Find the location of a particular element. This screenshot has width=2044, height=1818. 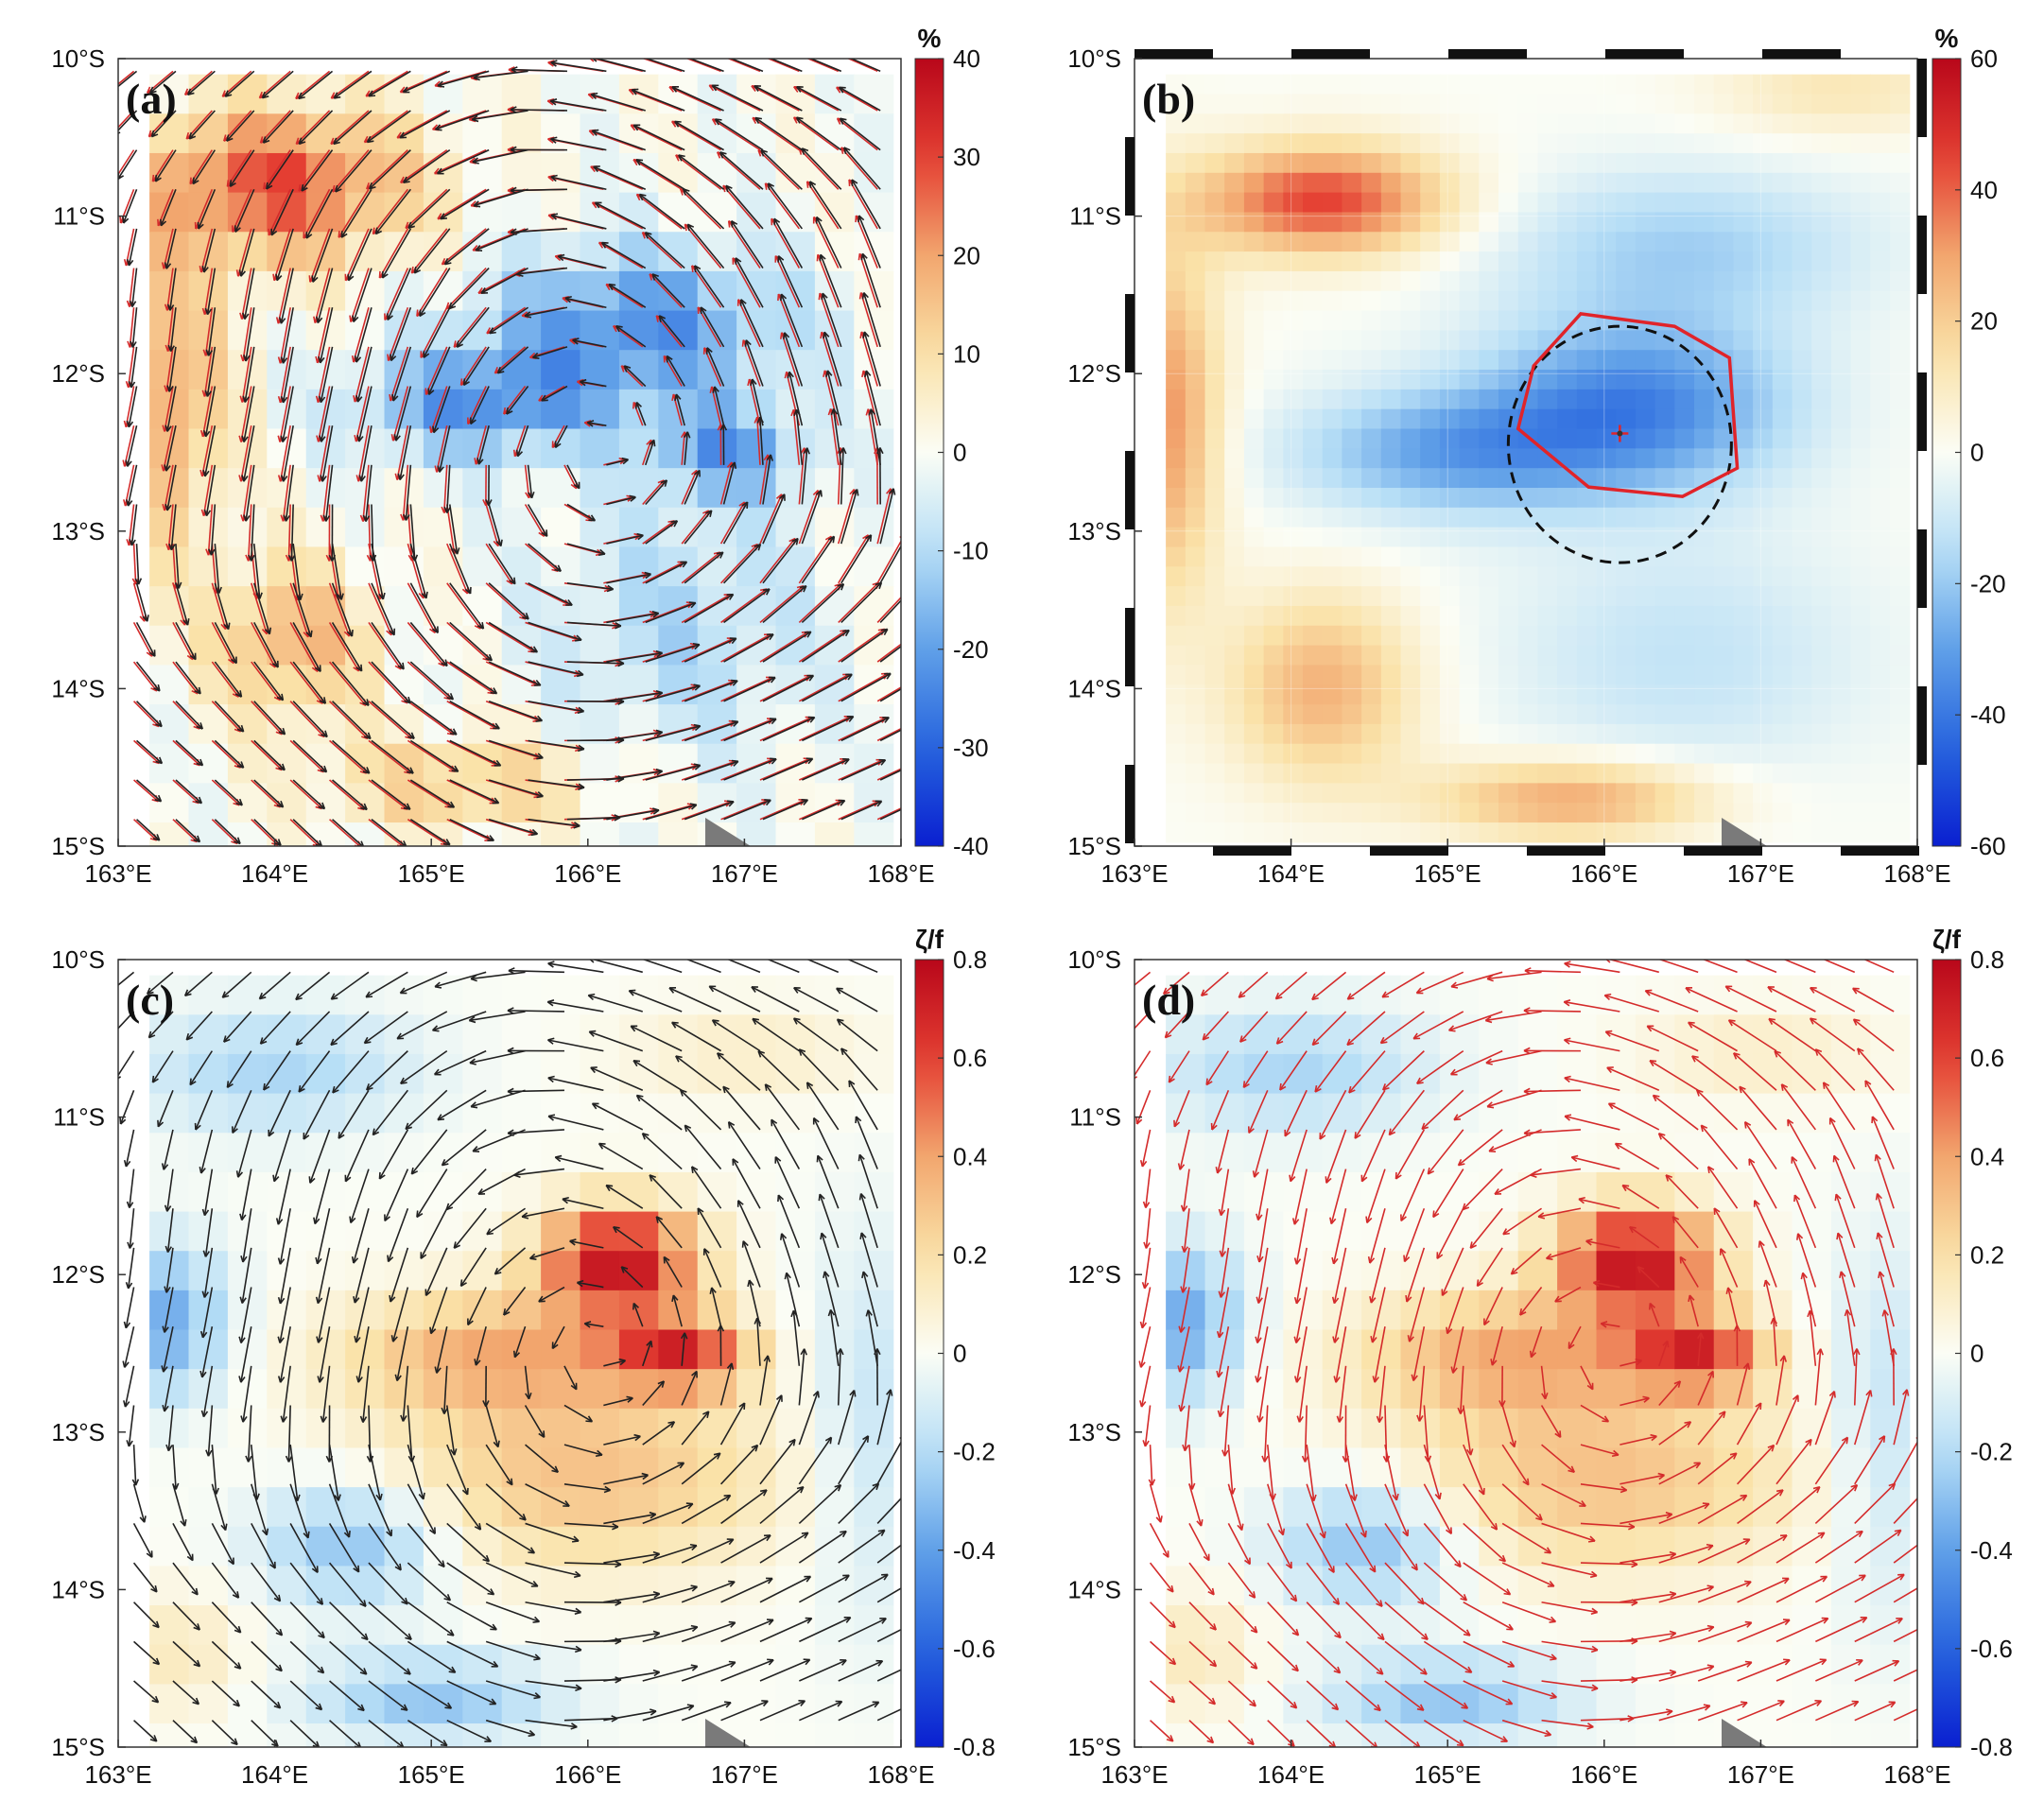

y-tick-label: 11°S is located at coordinates (79, 1117).